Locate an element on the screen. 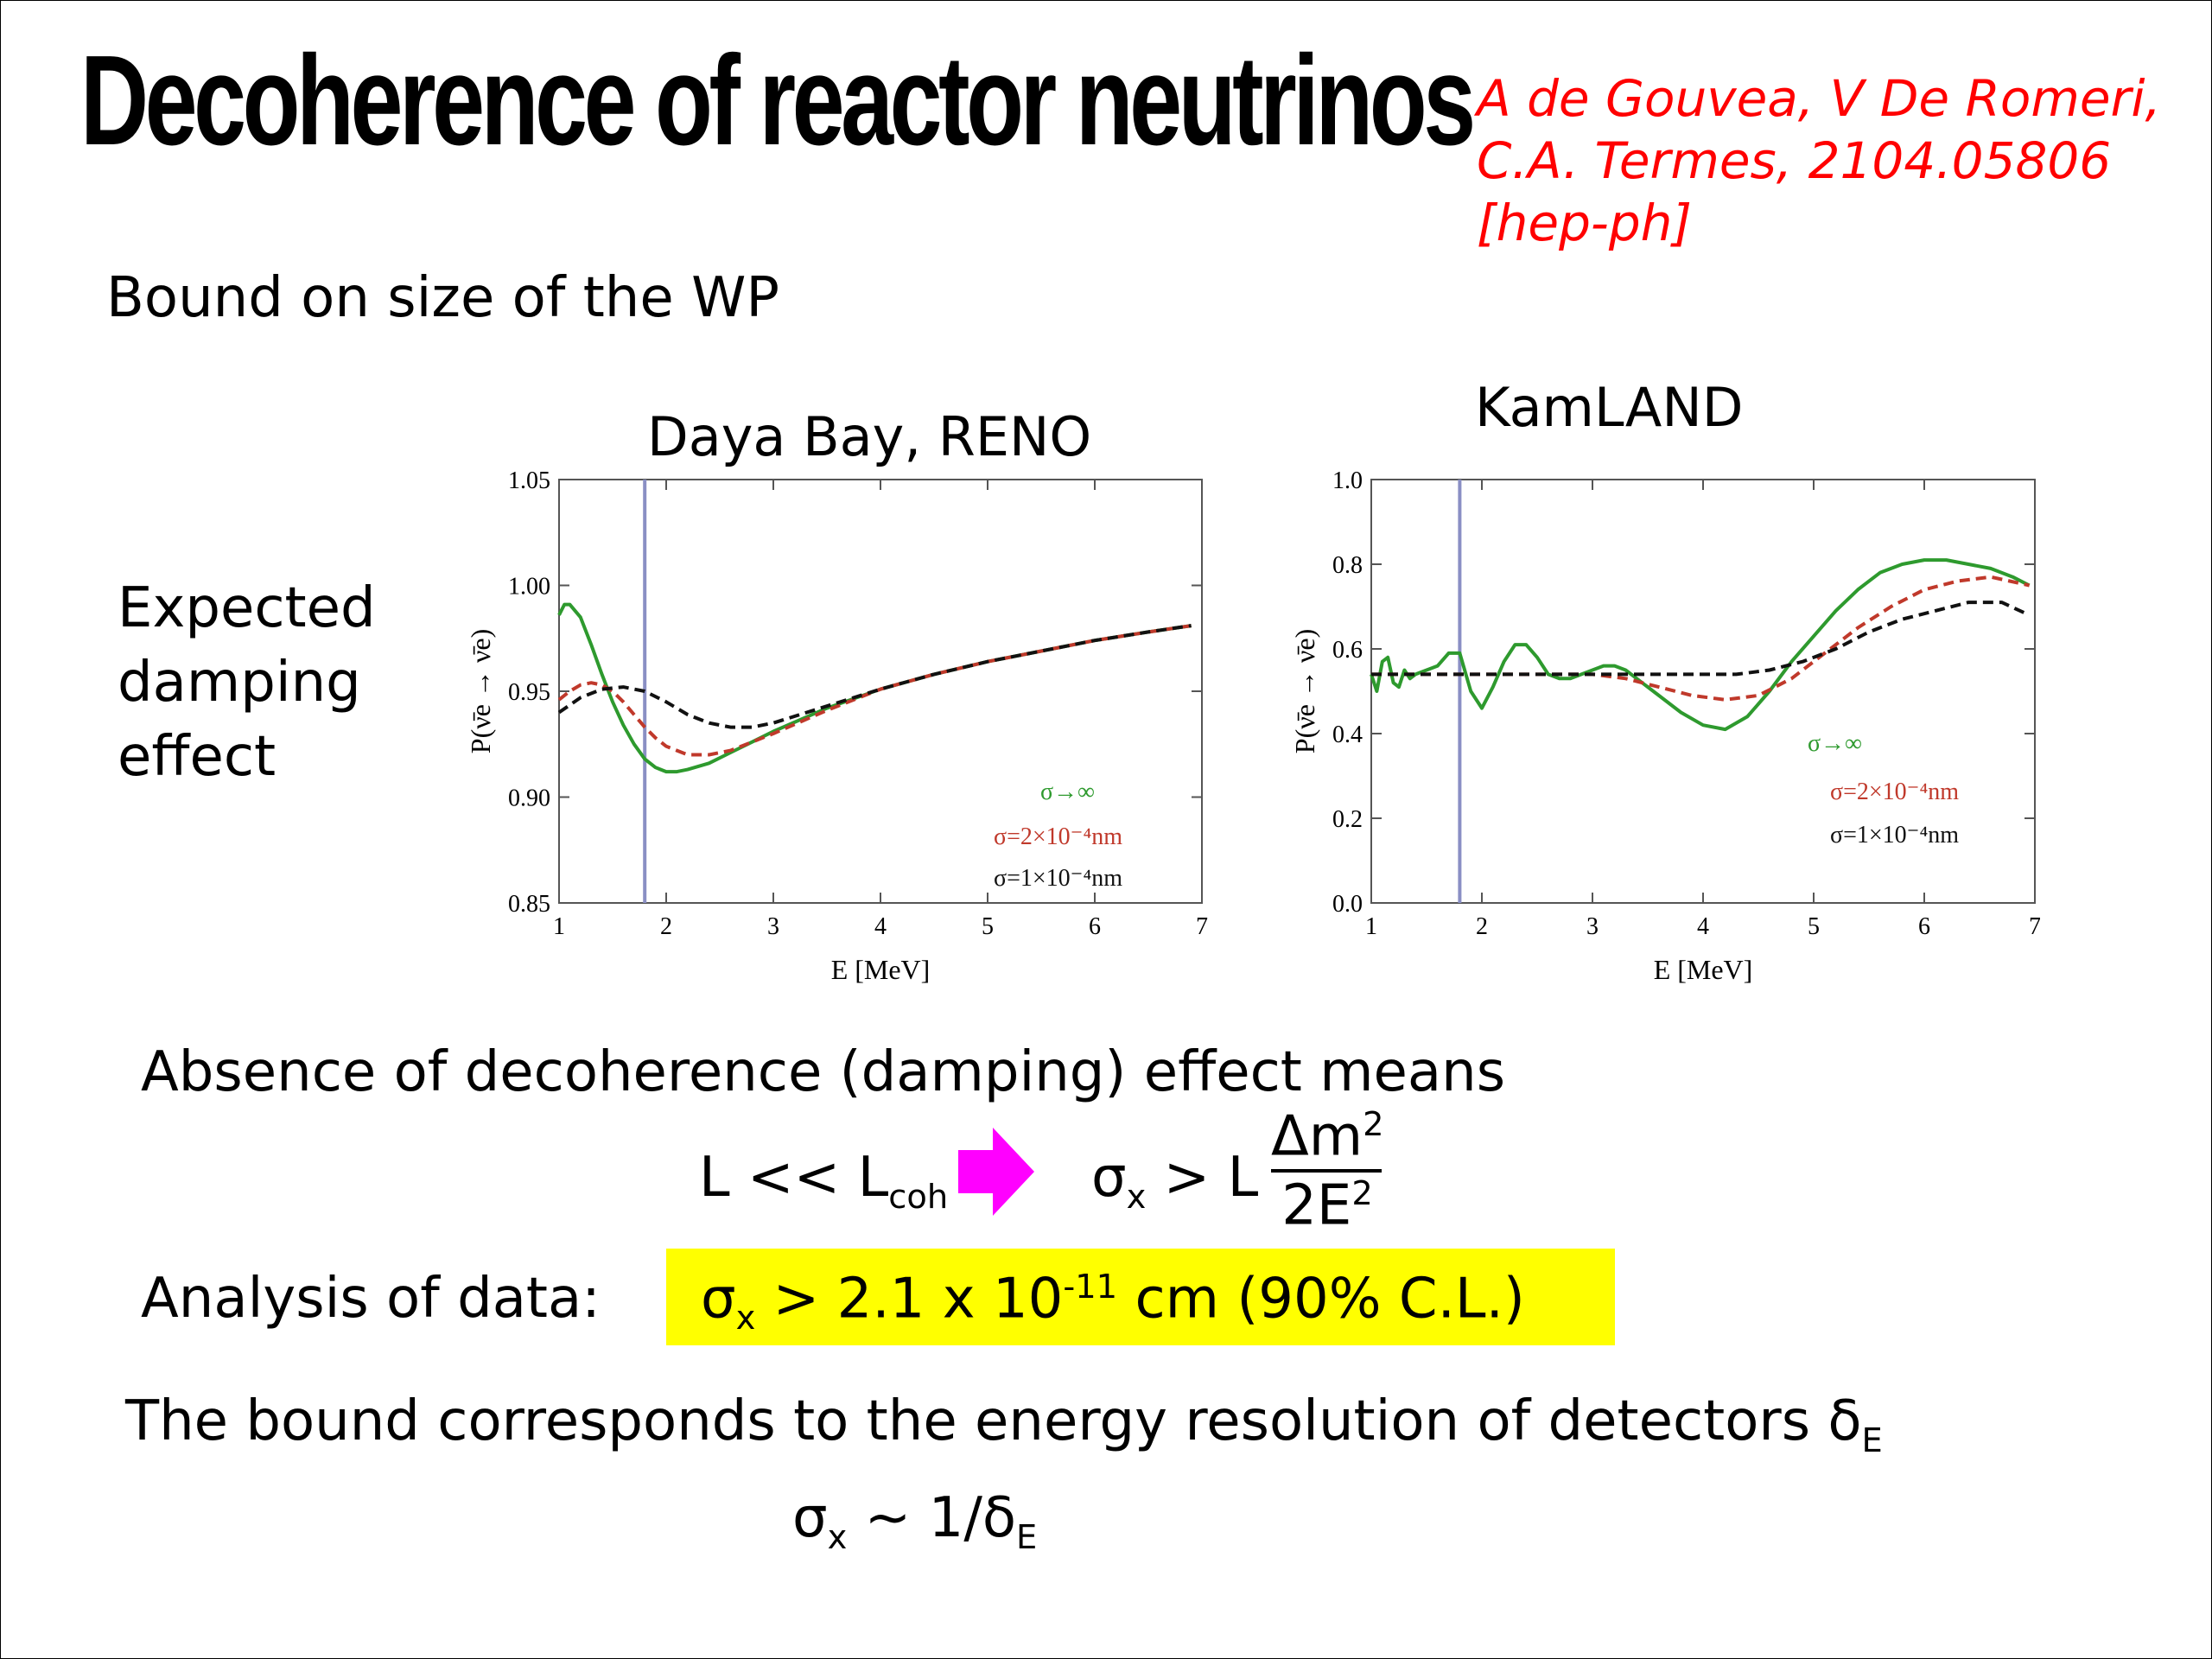 This screenshot has width=2212, height=1659. y-tick-label: 0.0 is located at coordinates (1347, 905).